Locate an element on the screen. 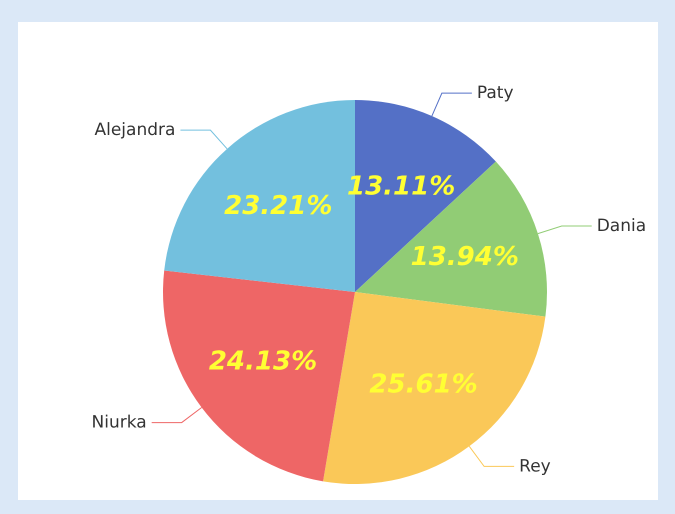  slice-label: Alejandra is located at coordinates (135, 130).